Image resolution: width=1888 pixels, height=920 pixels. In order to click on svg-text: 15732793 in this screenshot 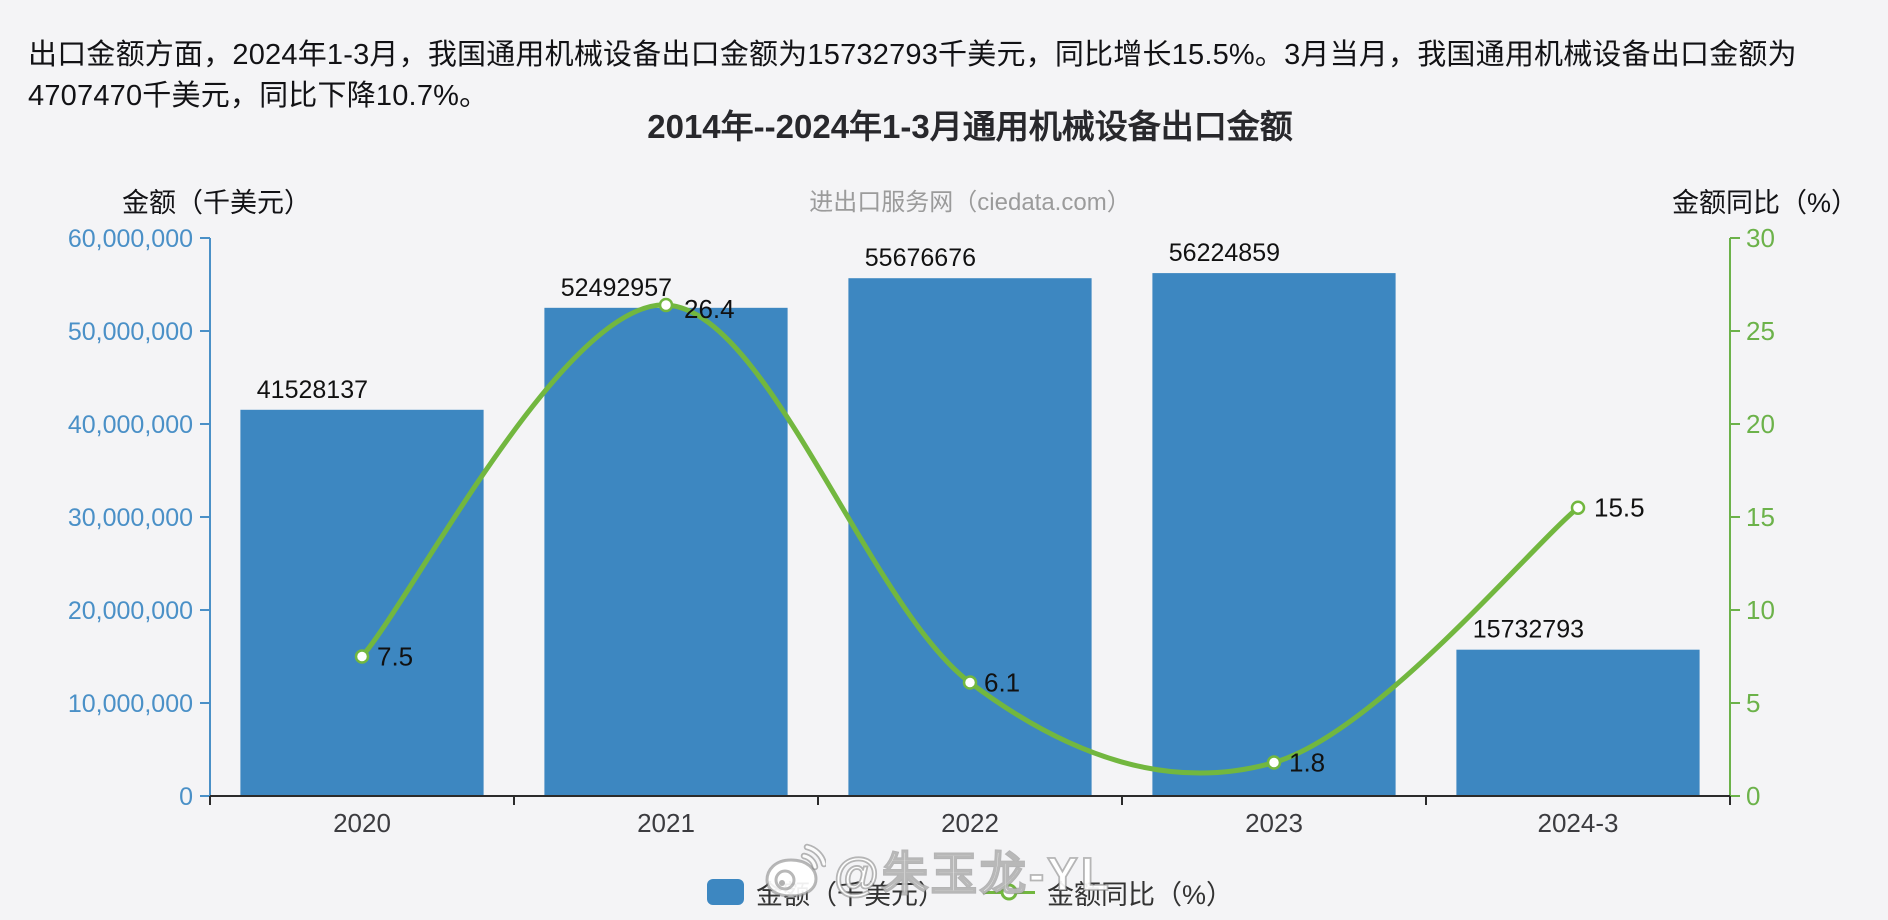, I will do `click(1528, 630)`.